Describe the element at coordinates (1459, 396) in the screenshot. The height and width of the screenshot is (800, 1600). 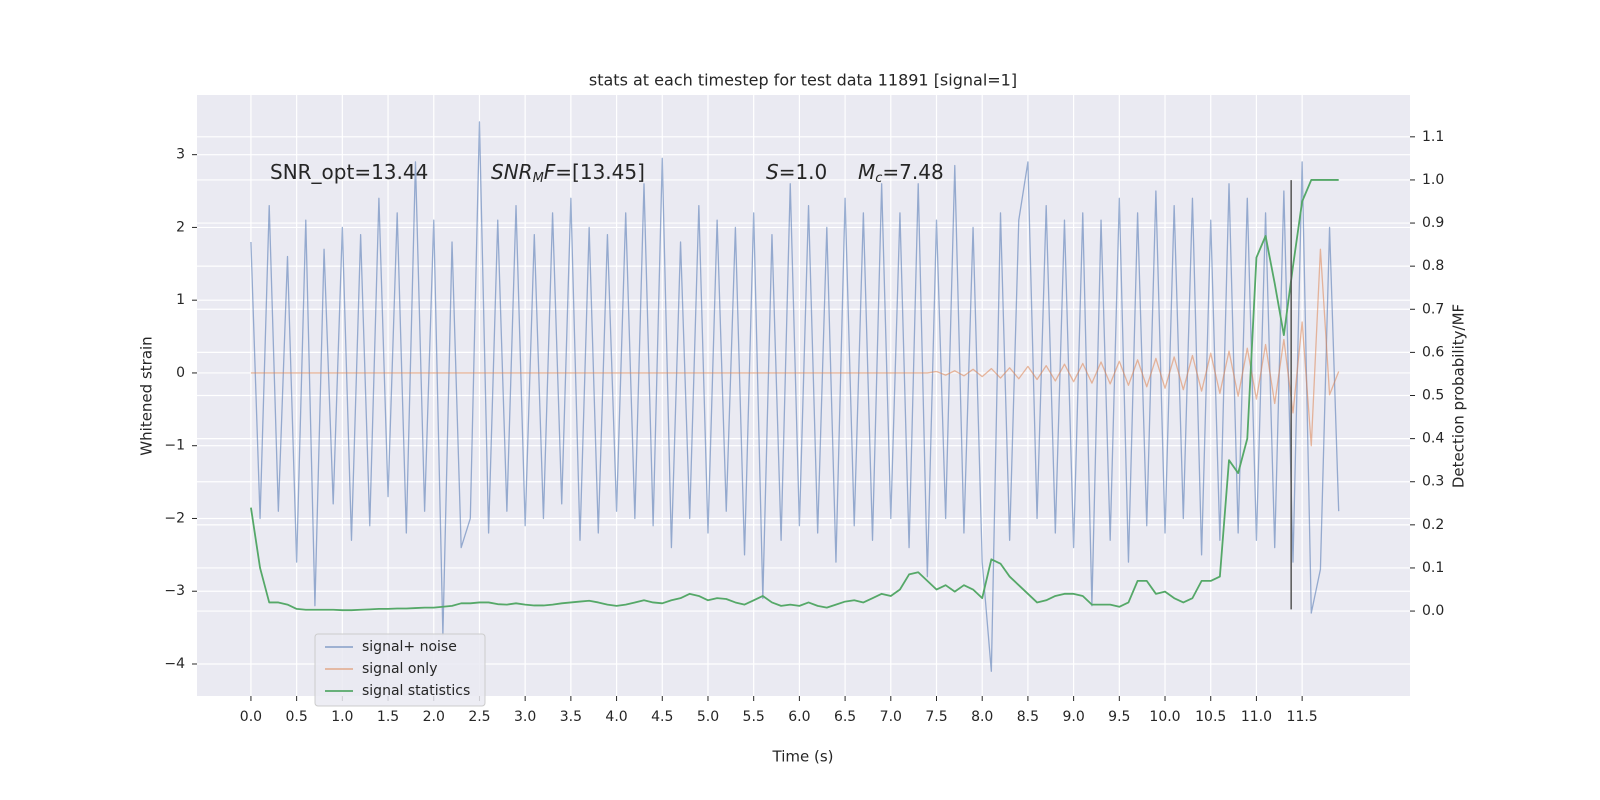
I see `y2-axis-label: Detection probability/MF` at that location.